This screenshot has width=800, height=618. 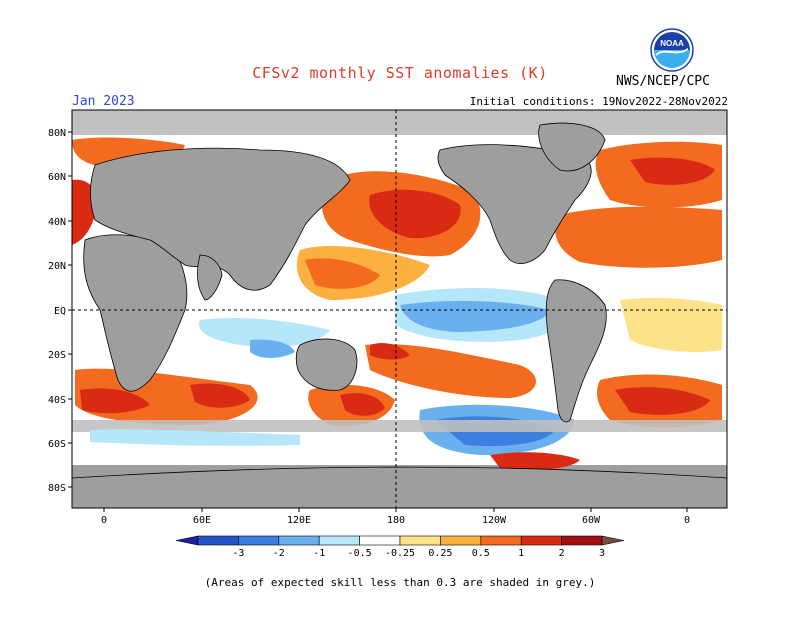 I want to click on lon-label-180: 180, so click(x=396, y=520).